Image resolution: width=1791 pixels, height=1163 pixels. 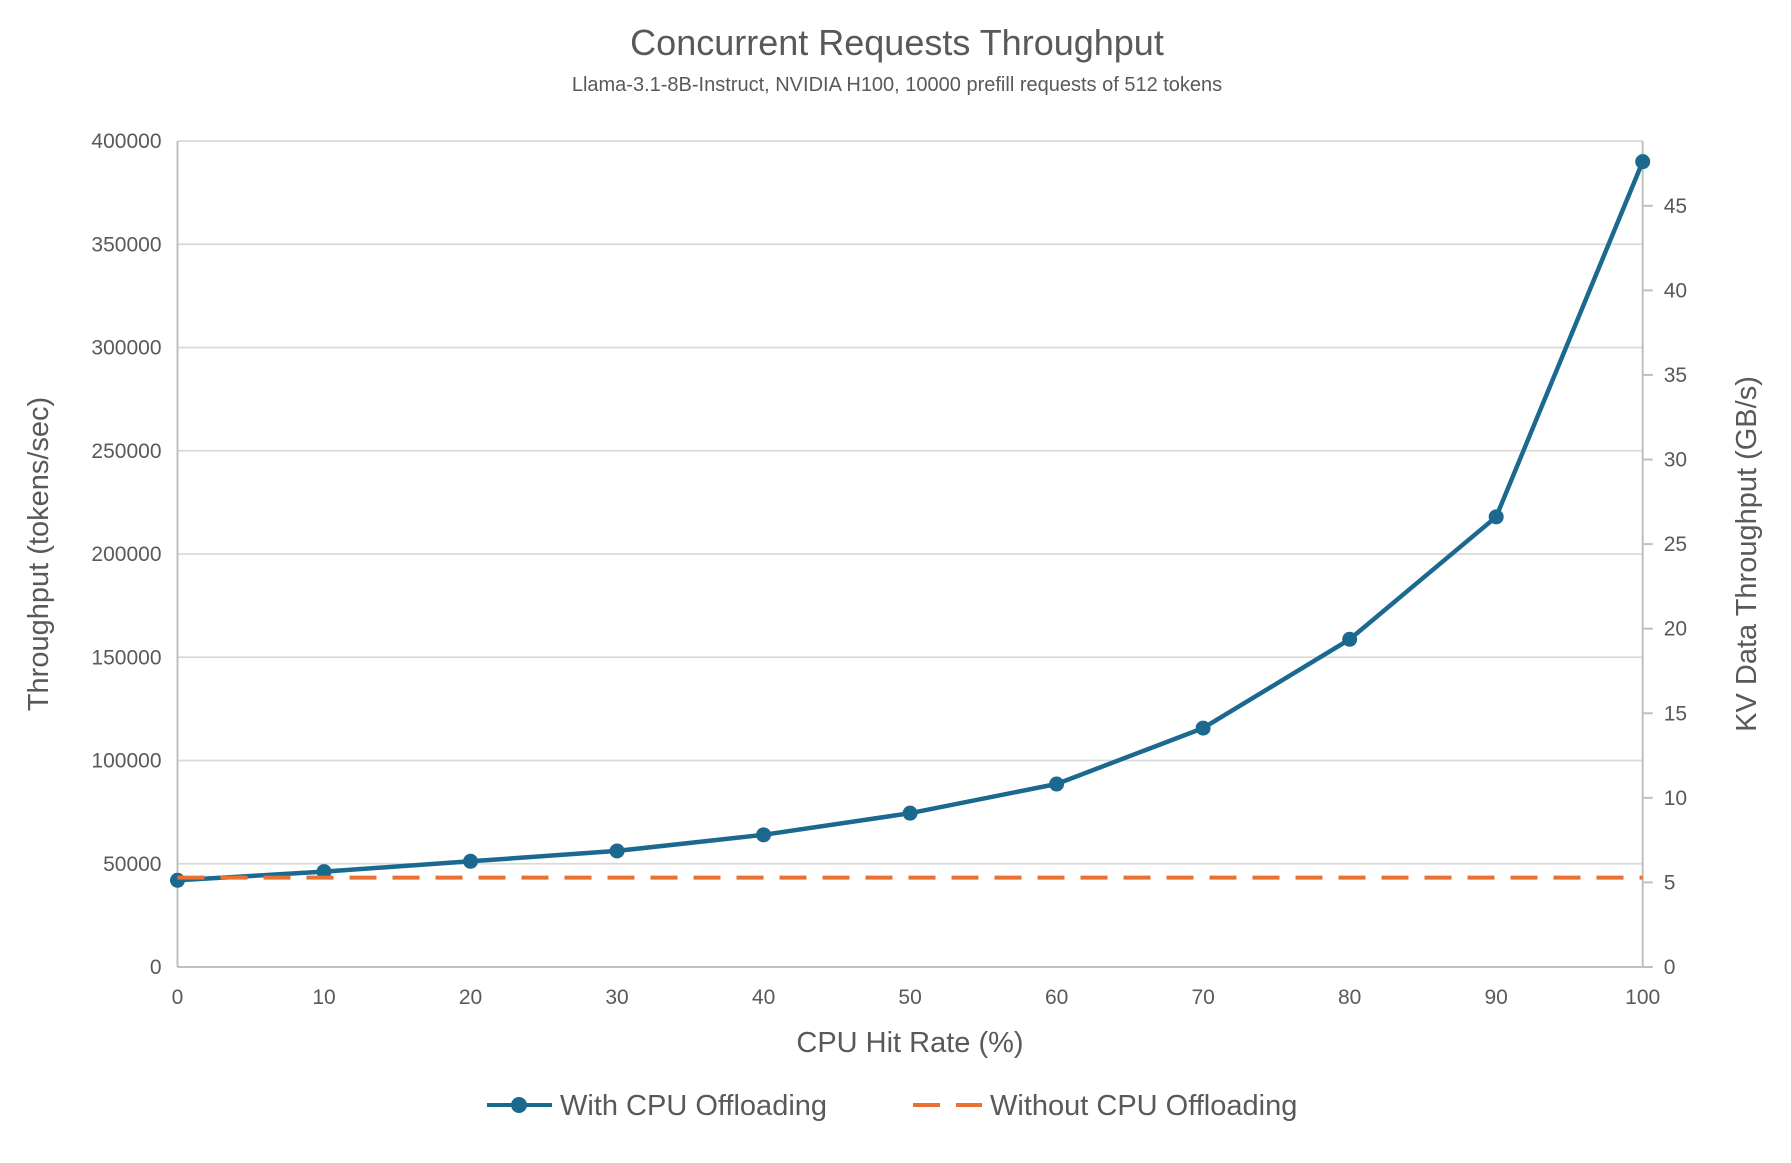 I want to click on y-tick-label-right: 5, so click(x=1670, y=882).